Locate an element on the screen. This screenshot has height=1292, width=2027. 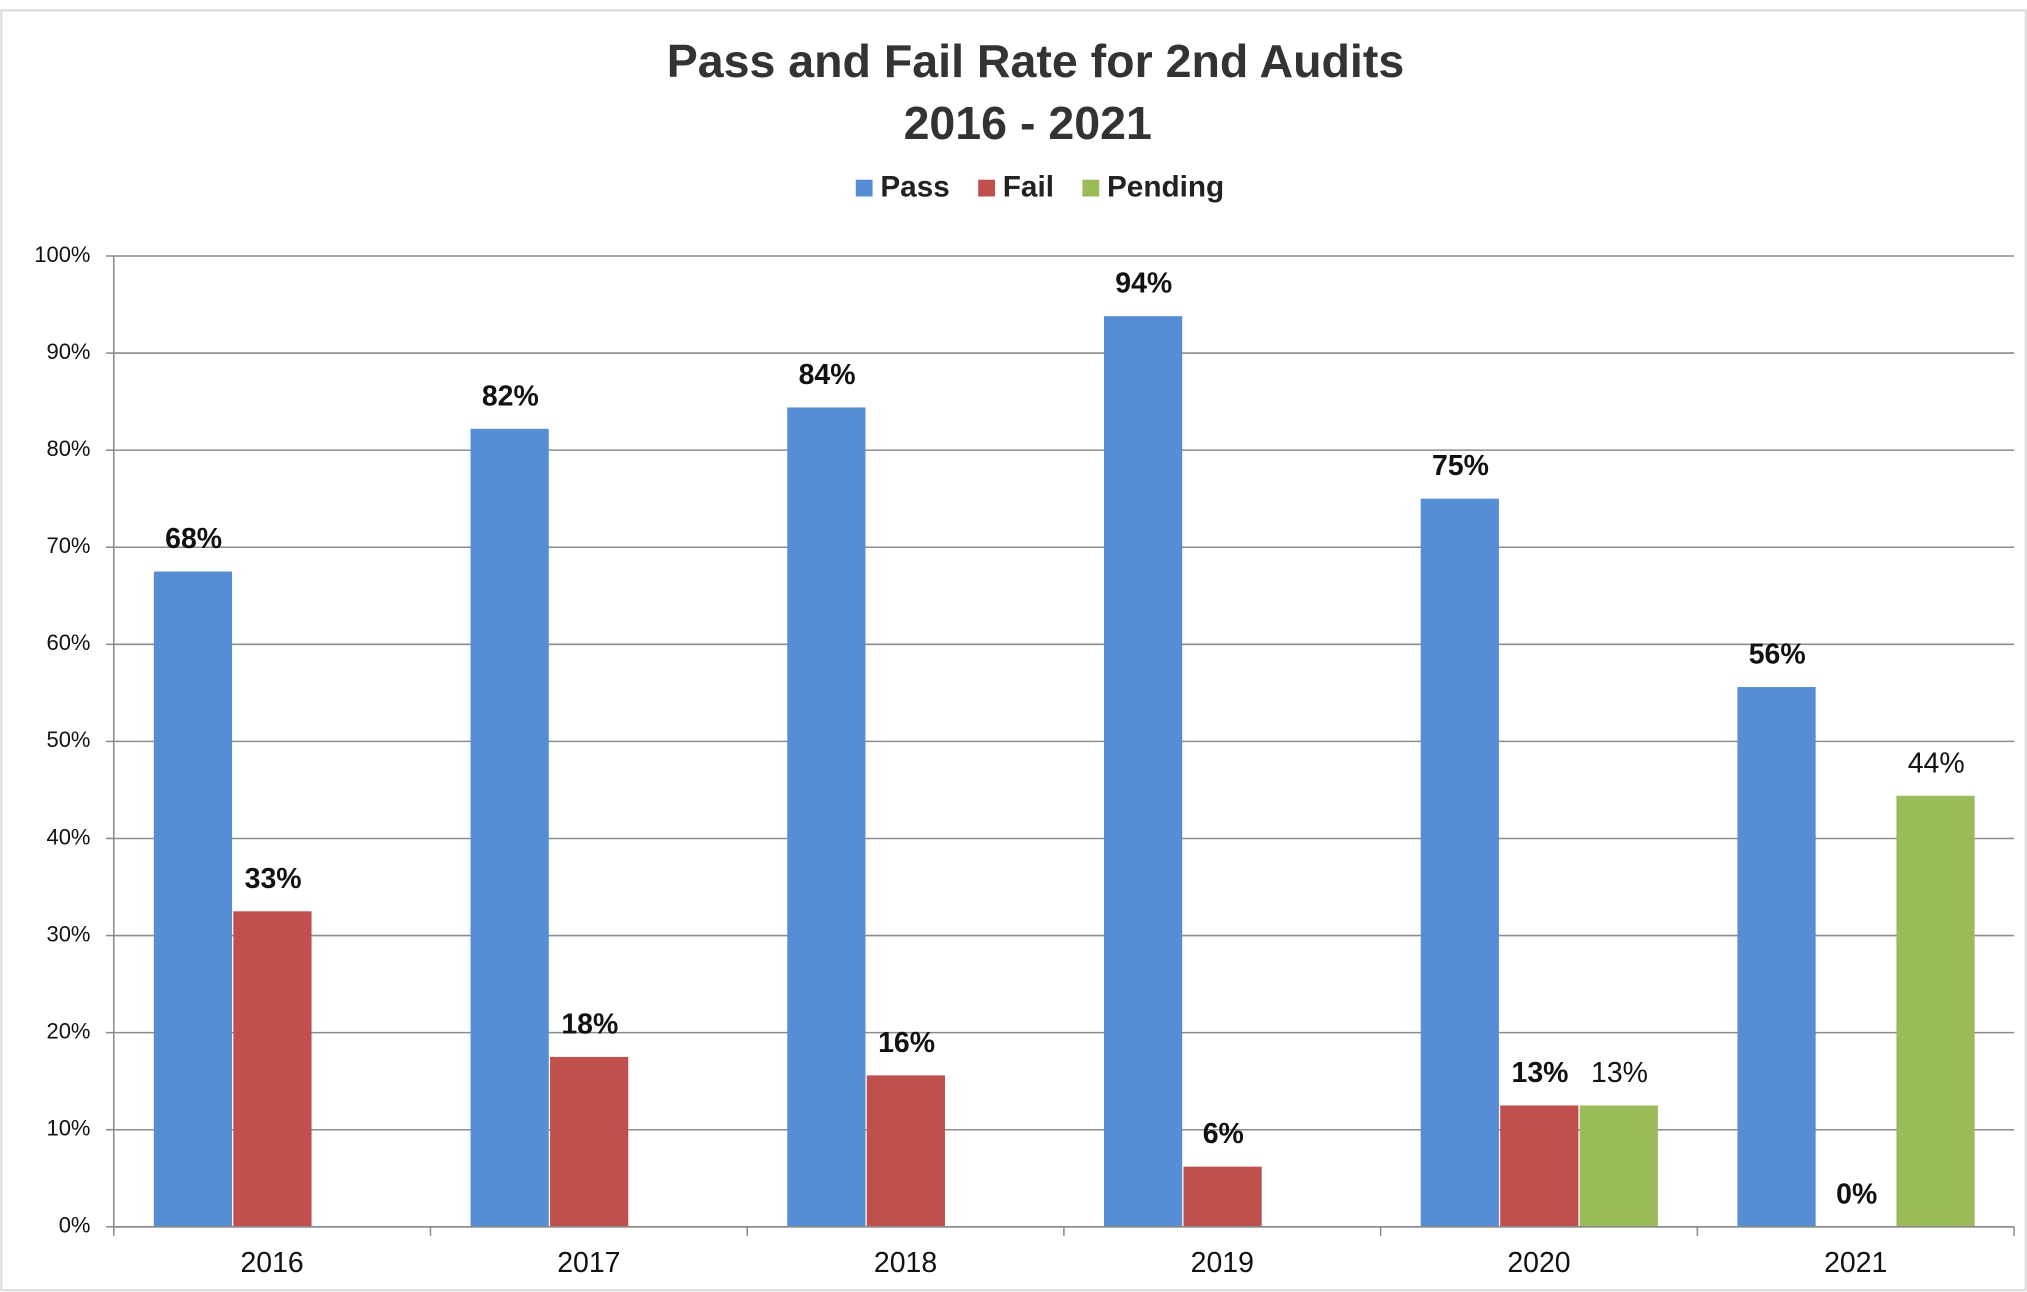
y-tick-label: 30% is located at coordinates (69, 933).